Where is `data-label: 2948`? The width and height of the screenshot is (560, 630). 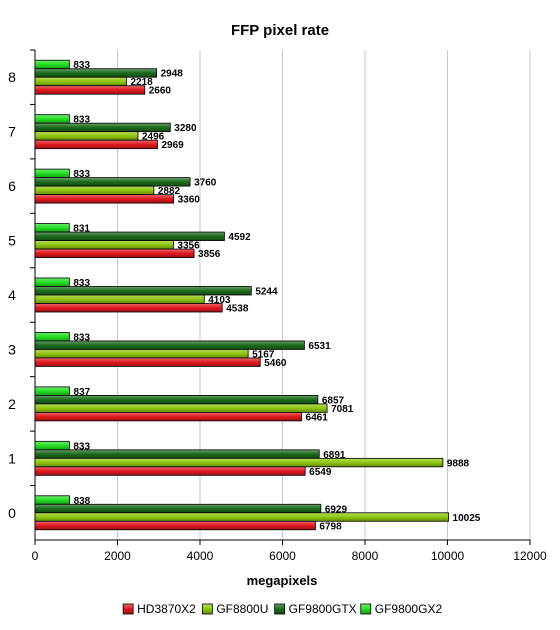 data-label: 2948 is located at coordinates (172, 74).